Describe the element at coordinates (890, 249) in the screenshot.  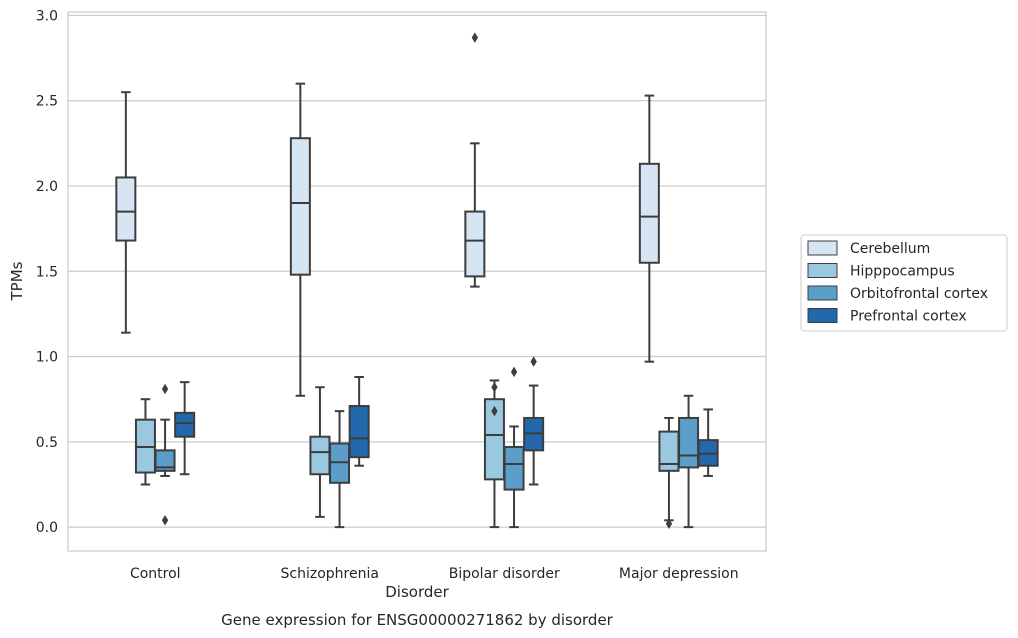
I see `legend-label: Cerebellum` at that location.